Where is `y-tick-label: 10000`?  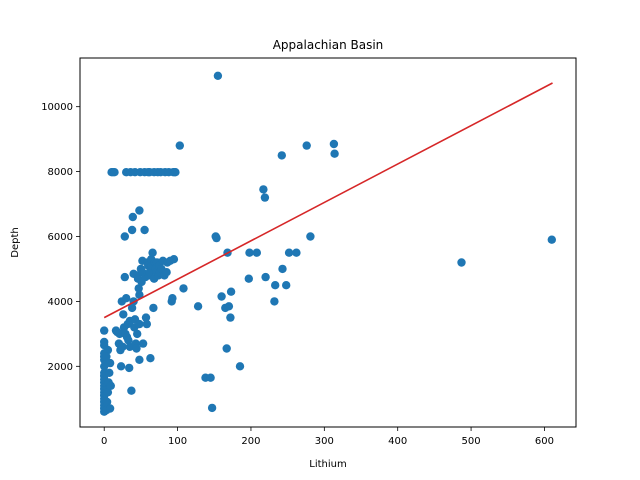
y-tick-label: 10000 is located at coordinates (57, 107).